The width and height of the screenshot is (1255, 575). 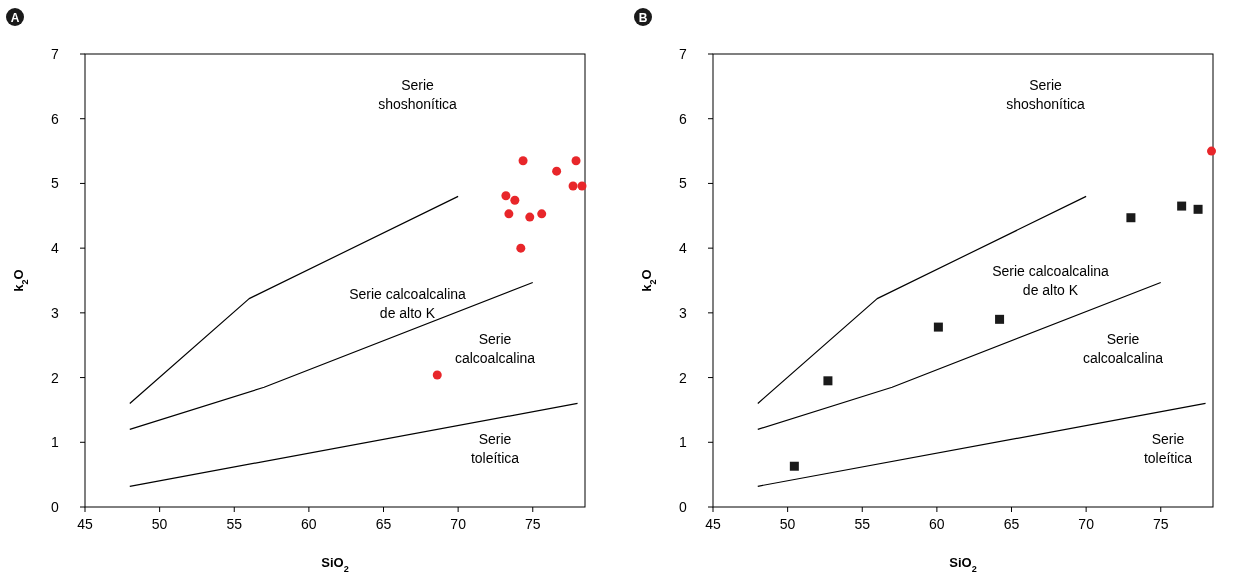 I want to click on chart-title: A, so click(x=15, y=17).